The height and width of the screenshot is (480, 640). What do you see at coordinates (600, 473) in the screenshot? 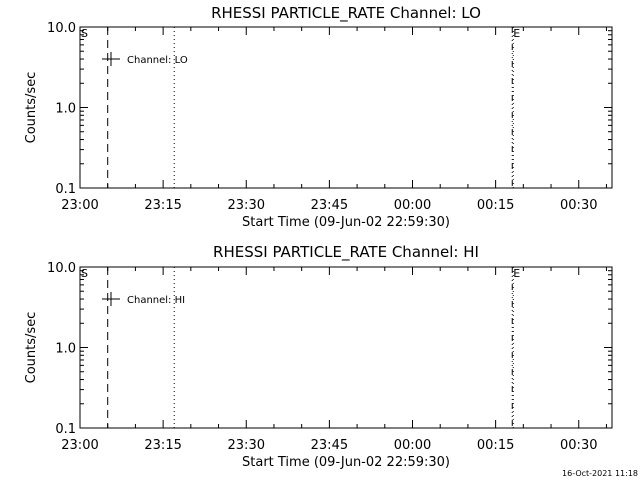
I see `footer-timestamp: 16-Oct-2021 11:18` at bounding box center [600, 473].